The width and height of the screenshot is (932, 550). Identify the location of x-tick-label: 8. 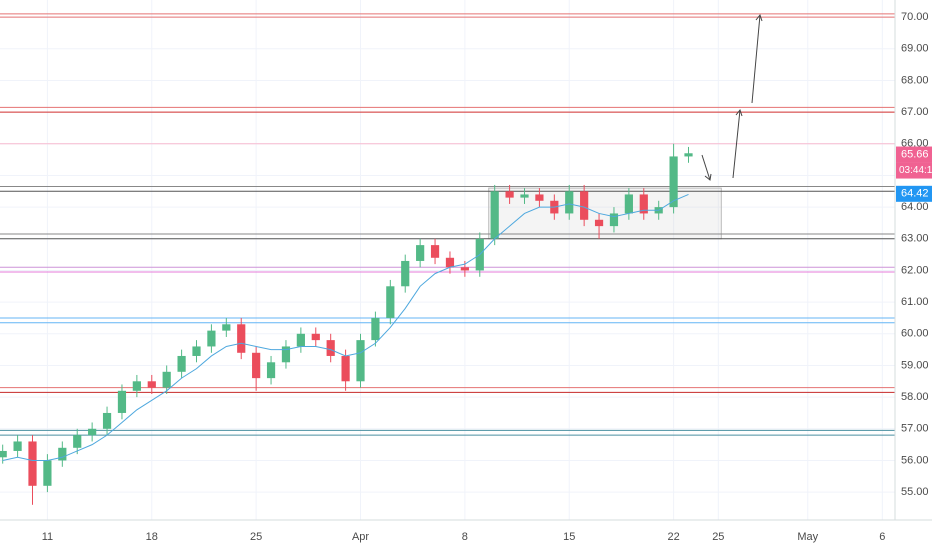
(465, 537).